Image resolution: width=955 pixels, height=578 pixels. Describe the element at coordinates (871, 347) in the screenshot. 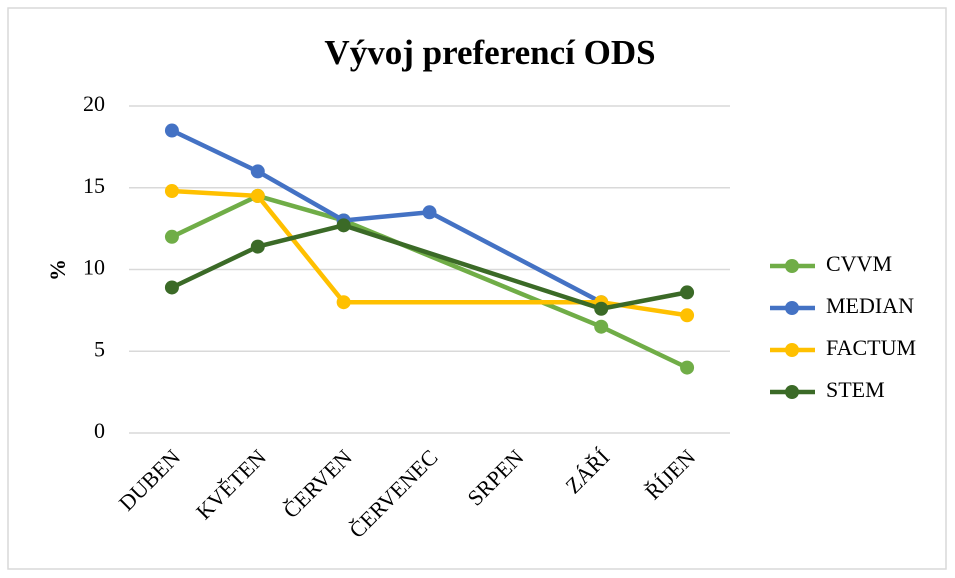

I see `legend-label: FACTUM` at that location.